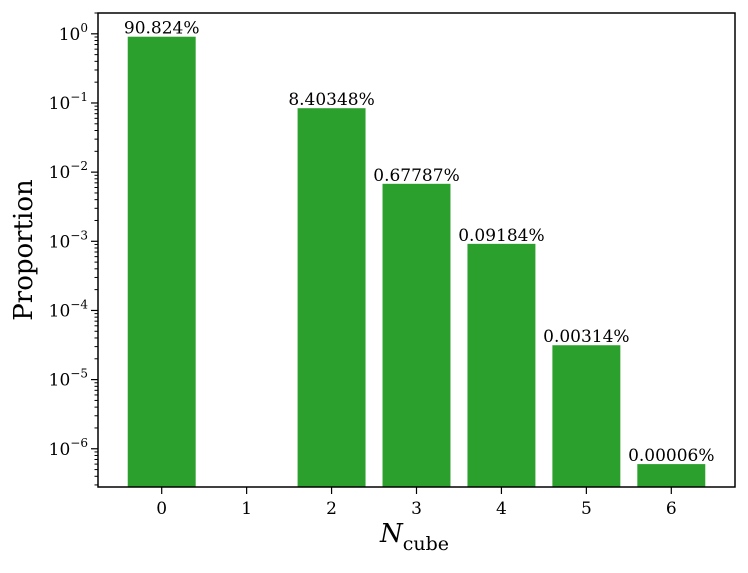 The width and height of the screenshot is (748, 573). I want to click on y-tick-label: 10⁻³, so click(68, 240).